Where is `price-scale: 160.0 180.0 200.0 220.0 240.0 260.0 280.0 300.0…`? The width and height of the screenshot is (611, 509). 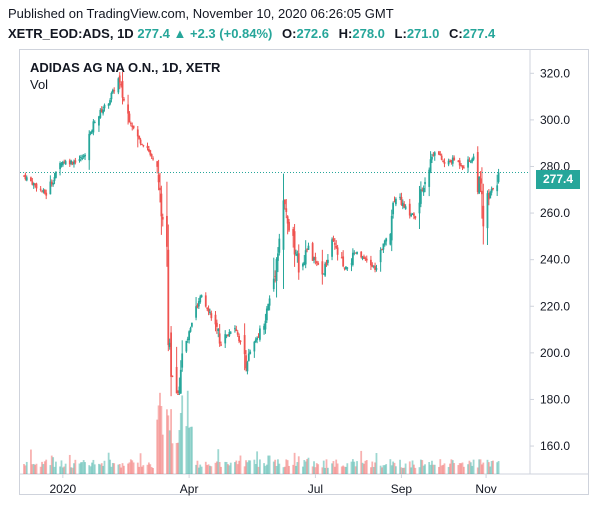 price-scale: 160.0 180.0 200.0 220.0 240.0 260.0 280.0 300.0… is located at coordinates (550, 259).